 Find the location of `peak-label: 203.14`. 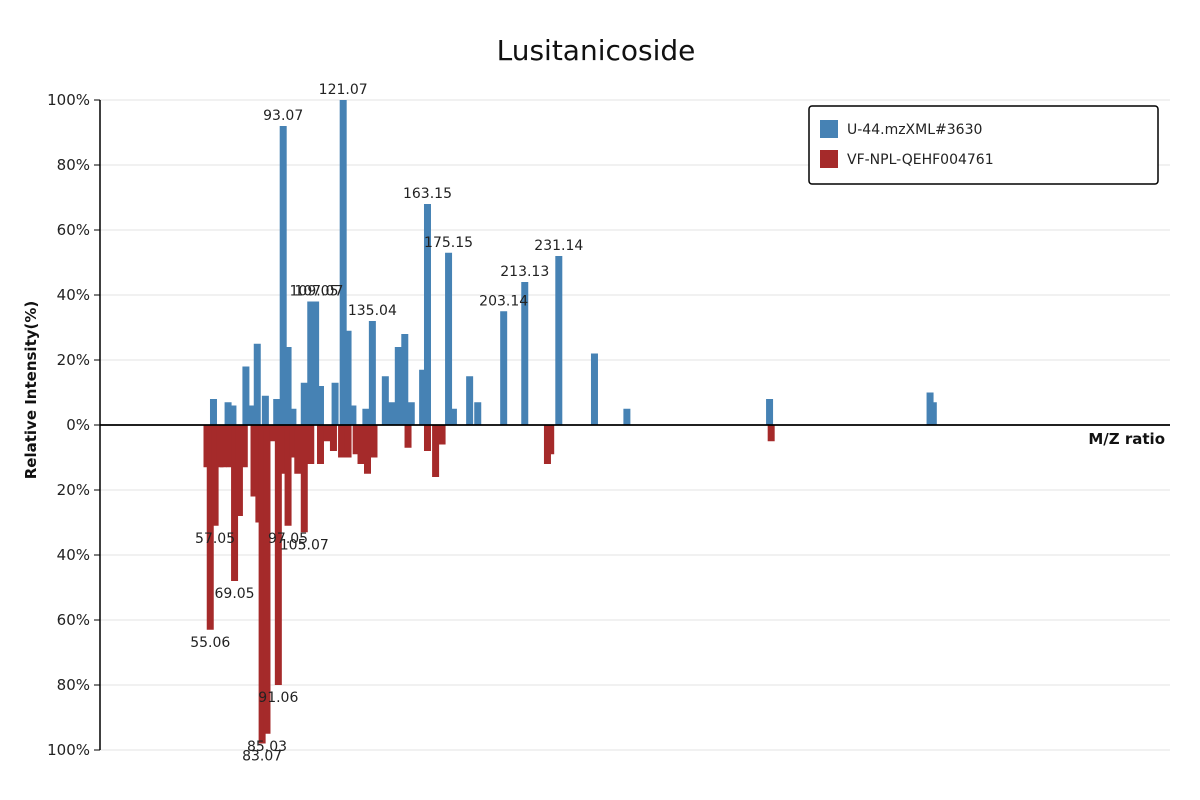

peak-label: 203.14 is located at coordinates (503, 301).